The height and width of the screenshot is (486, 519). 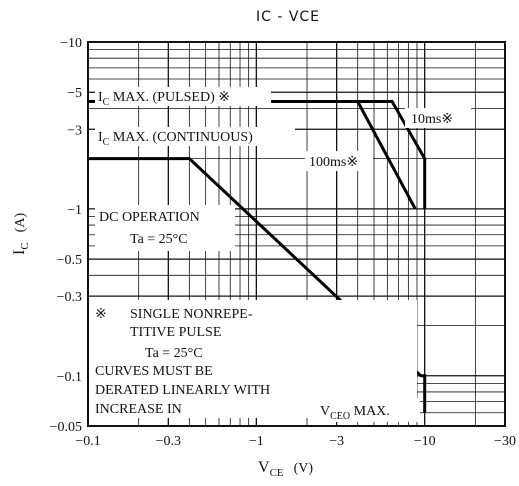 What do you see at coordinates (432, 119) in the screenshot?
I see `ms10-label: 10ms※` at bounding box center [432, 119].